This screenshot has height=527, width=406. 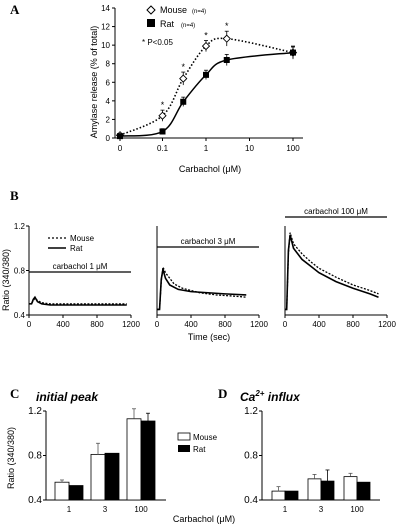 What do you see at coordinates (105, 509) in the screenshot?
I see `panel-c-category-label: 3` at bounding box center [105, 509].